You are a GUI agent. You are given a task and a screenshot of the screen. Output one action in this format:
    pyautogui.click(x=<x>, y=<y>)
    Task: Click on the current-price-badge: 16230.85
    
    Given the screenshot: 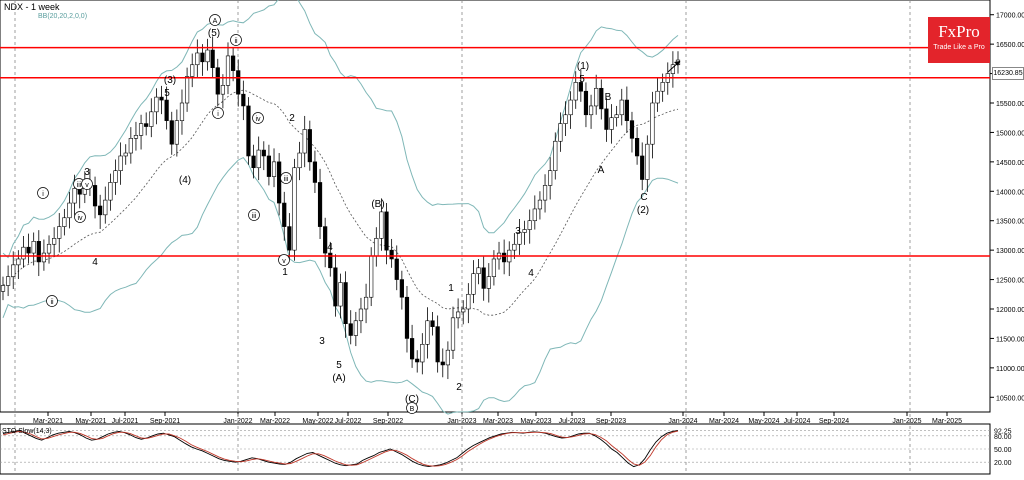 What is the action you would take?
    pyautogui.click(x=1008, y=73)
    